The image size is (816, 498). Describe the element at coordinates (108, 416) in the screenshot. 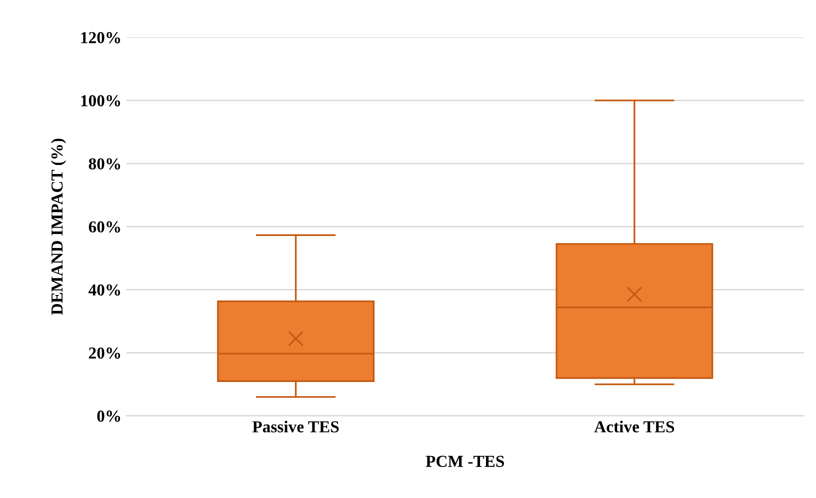

I see `y-tick-label: 0%` at that location.